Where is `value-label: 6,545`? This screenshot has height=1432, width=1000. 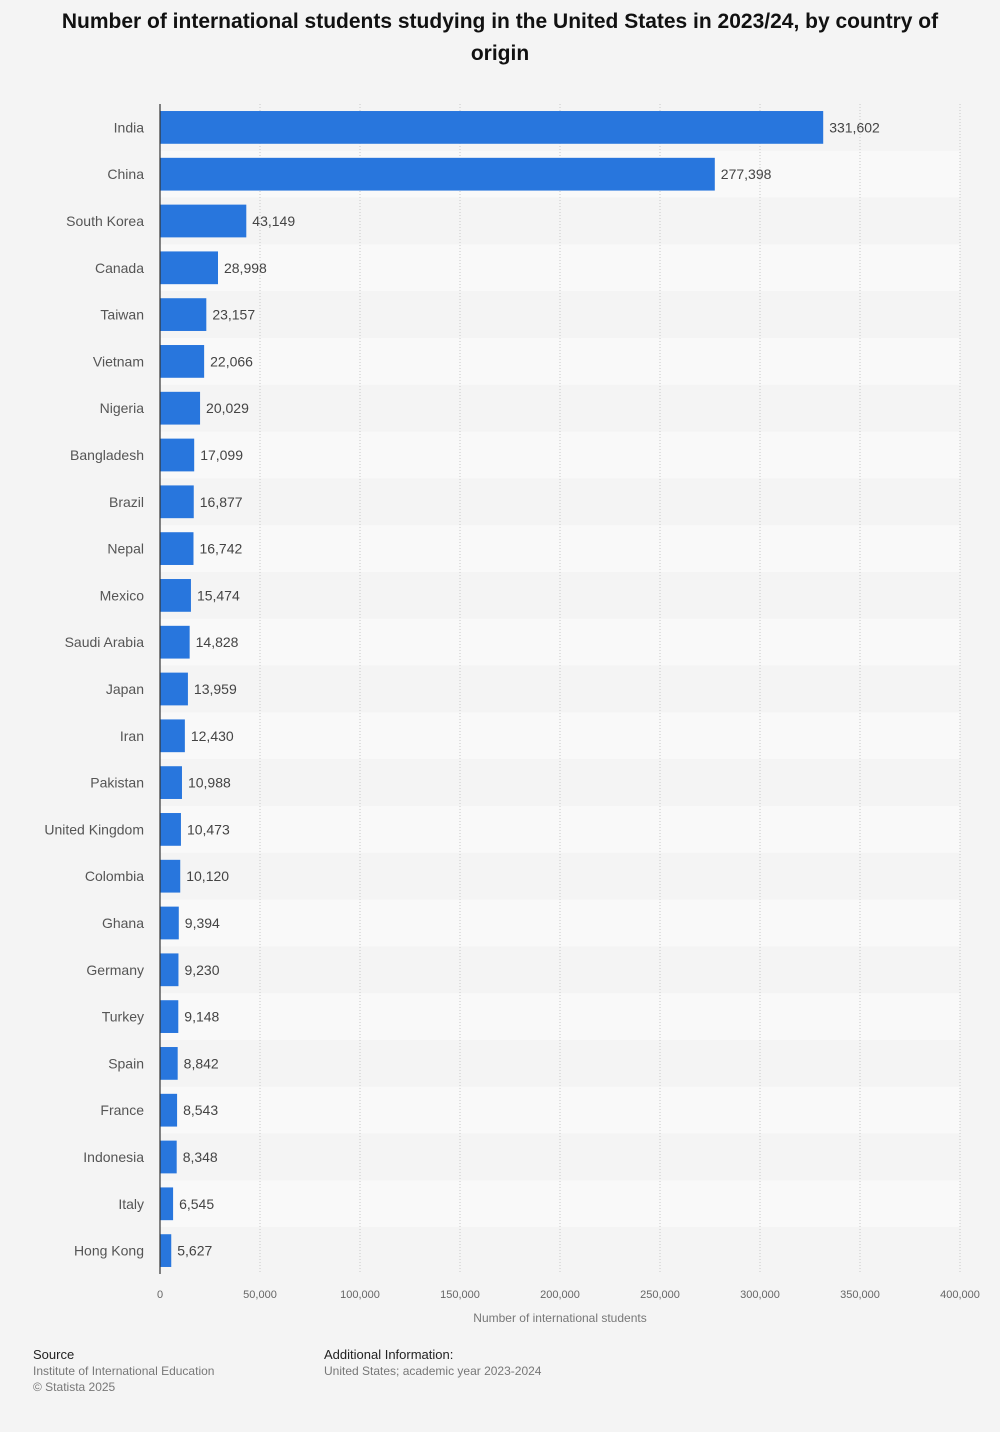 value-label: 6,545 is located at coordinates (196, 1204).